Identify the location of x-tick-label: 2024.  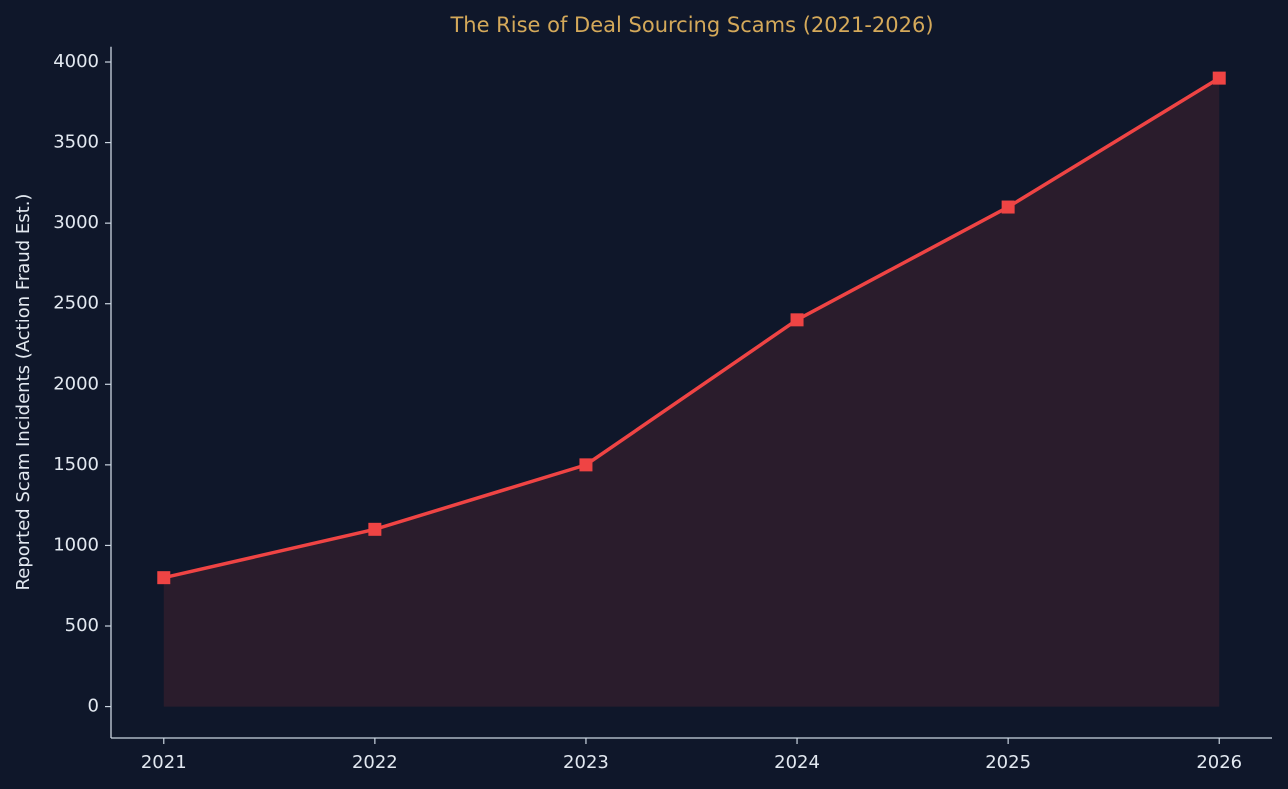
(797, 762).